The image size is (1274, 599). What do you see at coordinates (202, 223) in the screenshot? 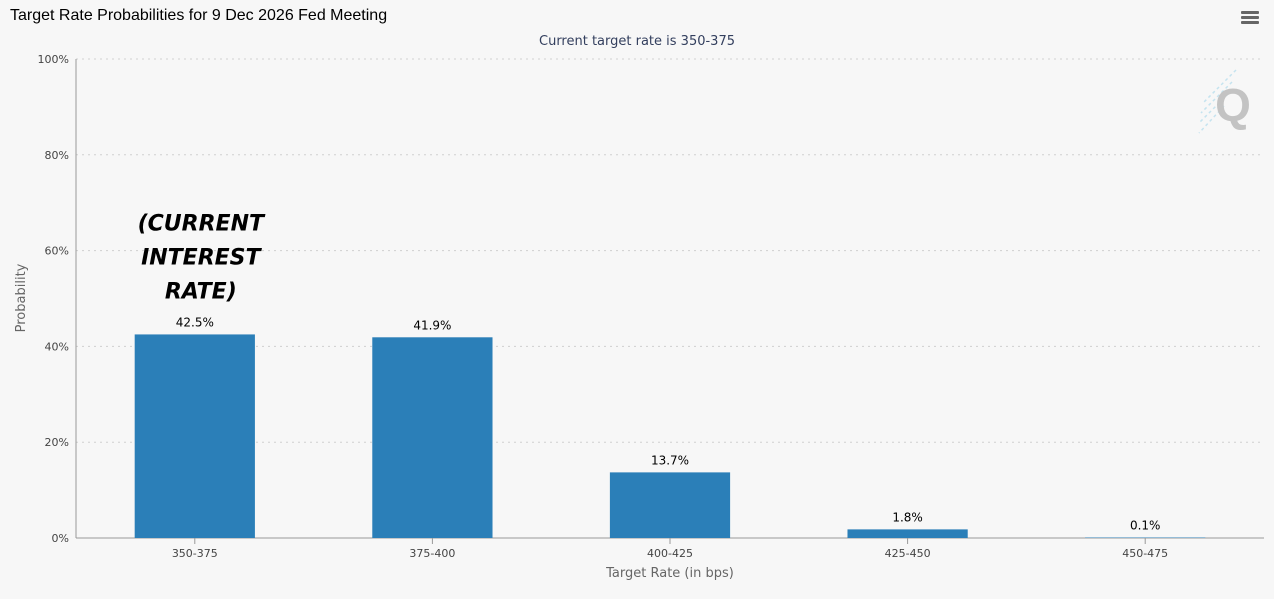
I see `annotation-line: (CURRENT` at bounding box center [202, 223].